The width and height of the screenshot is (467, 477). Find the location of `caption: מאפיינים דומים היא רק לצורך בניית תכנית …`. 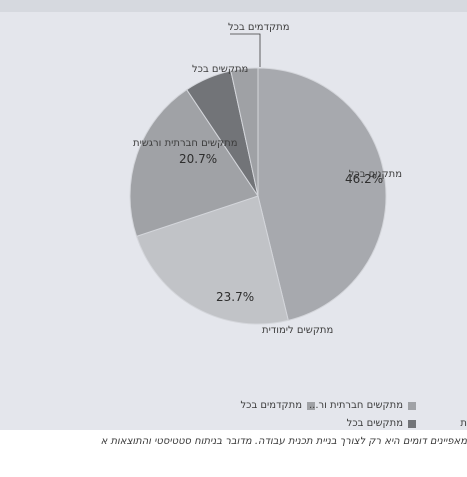

caption: מאפיינים דומים היא רק לצורך בניית תכנית … is located at coordinates (283, 441).